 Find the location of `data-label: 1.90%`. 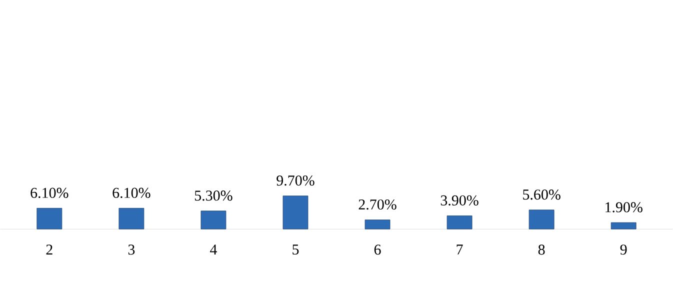

data-label: 1.90% is located at coordinates (624, 207).